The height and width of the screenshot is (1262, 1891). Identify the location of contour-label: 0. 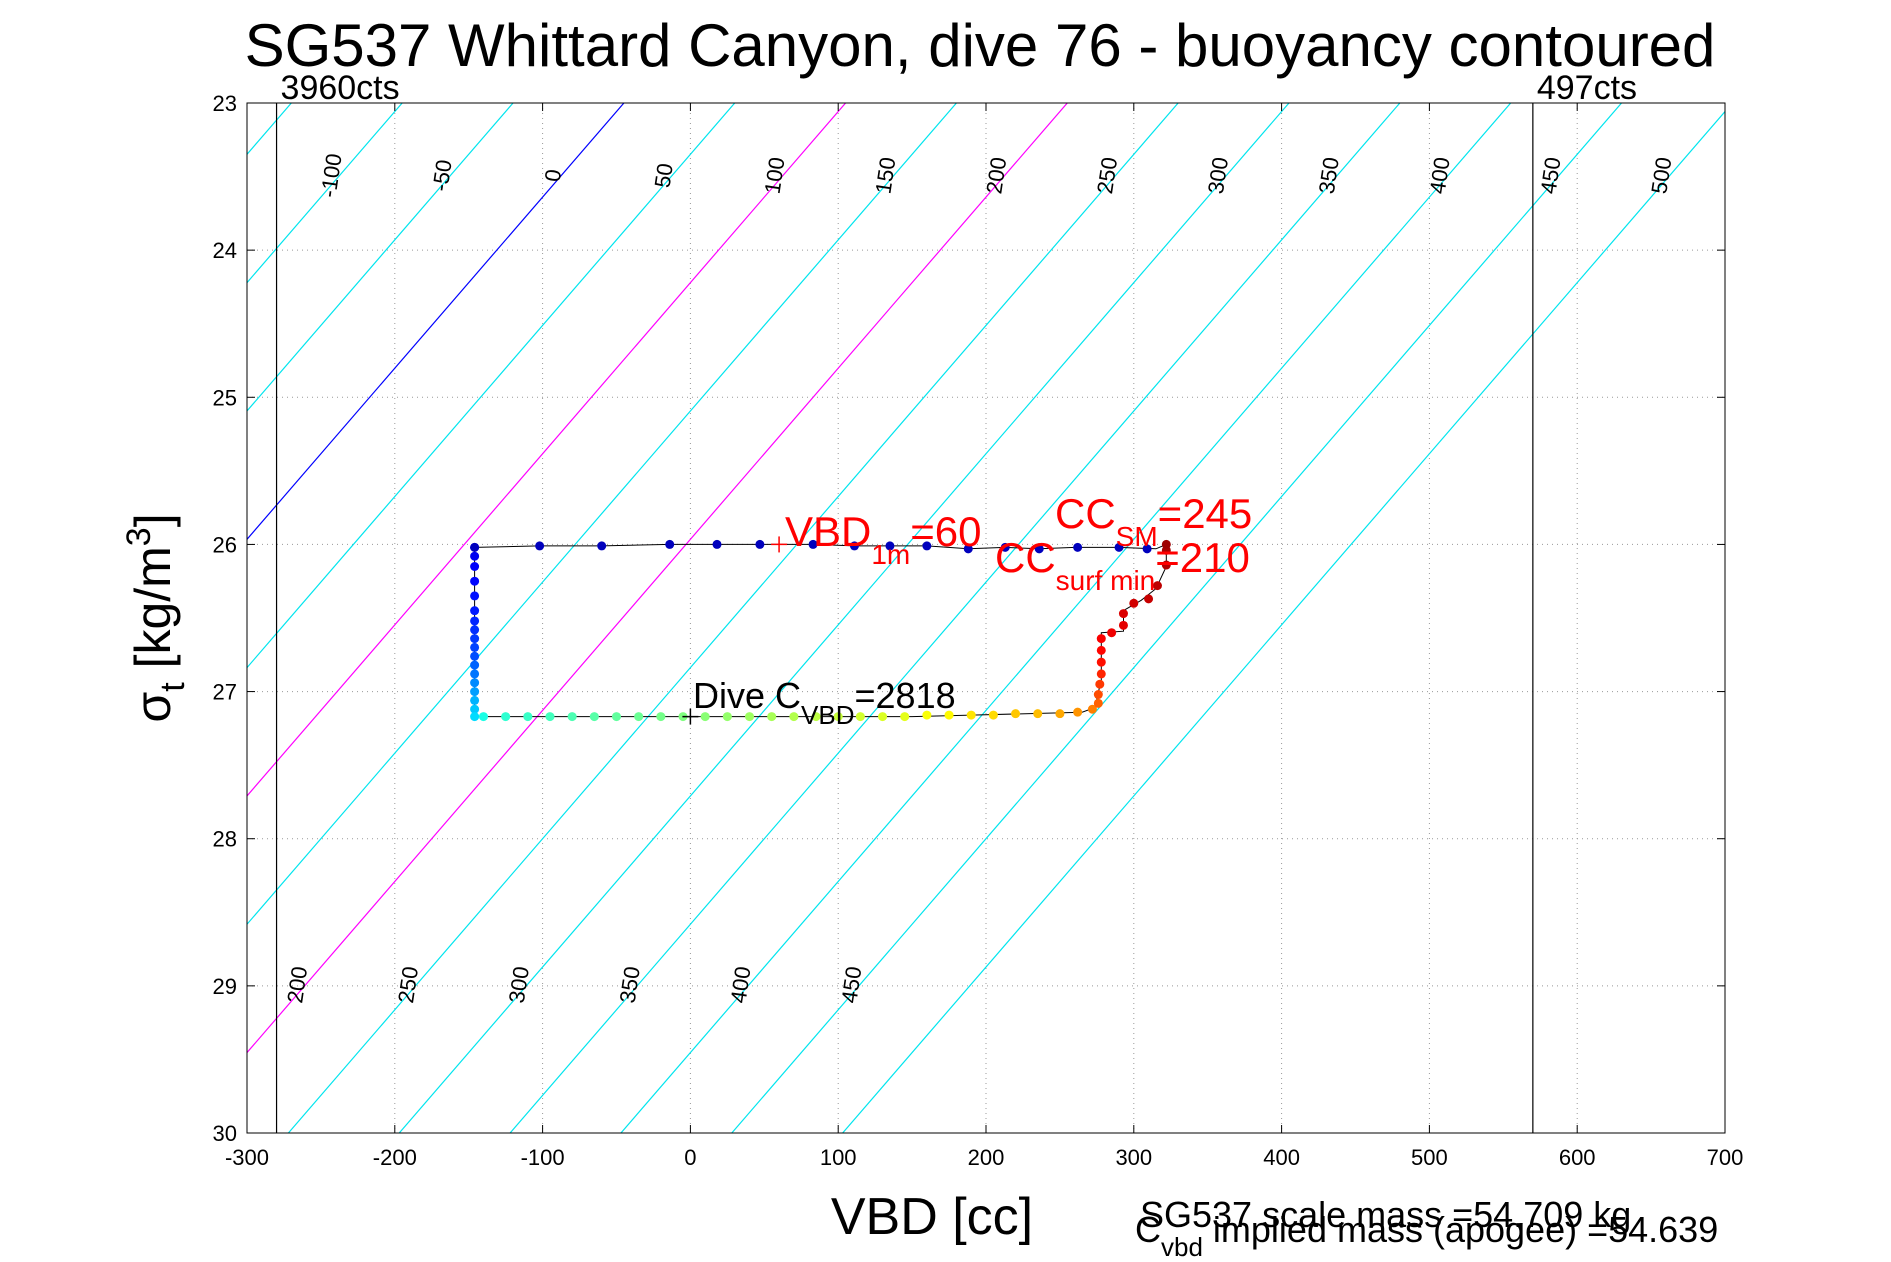
(553, 176).